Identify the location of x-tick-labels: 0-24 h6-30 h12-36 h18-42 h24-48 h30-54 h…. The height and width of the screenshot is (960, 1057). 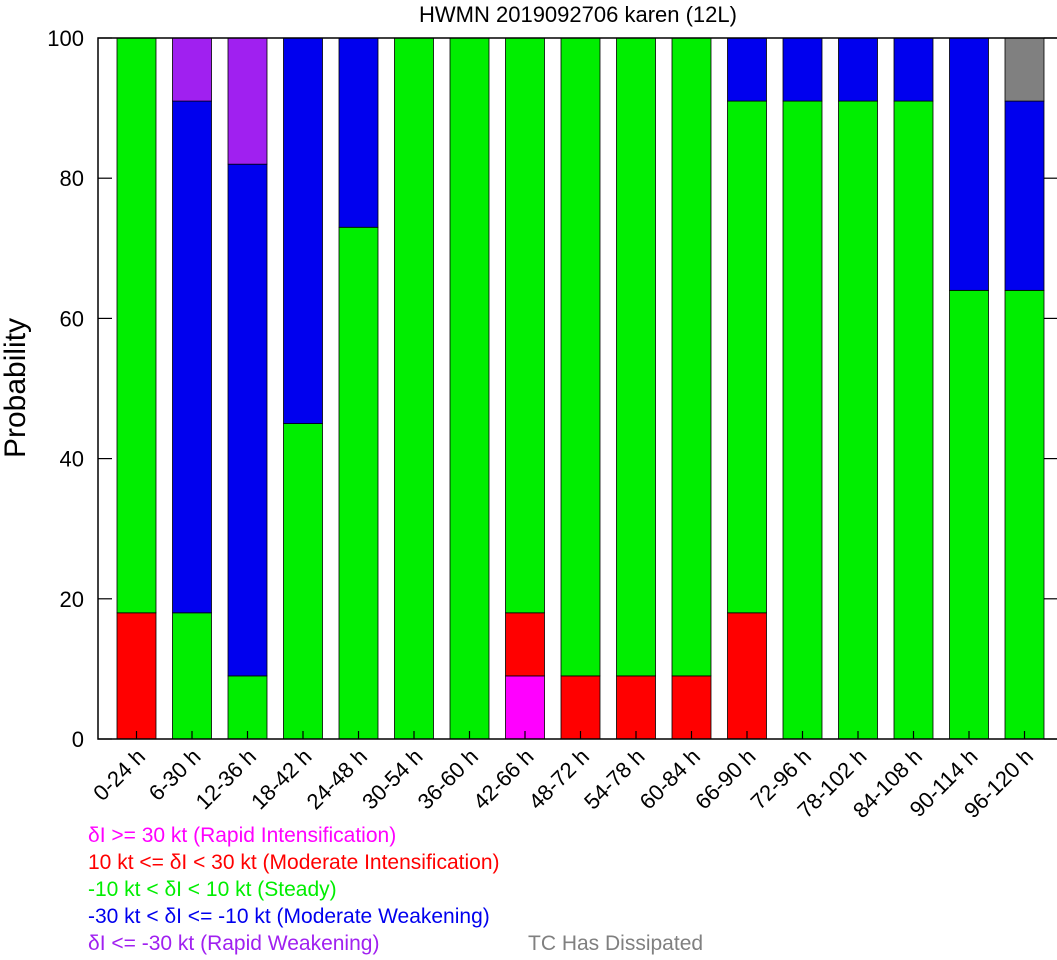
(563, 783).